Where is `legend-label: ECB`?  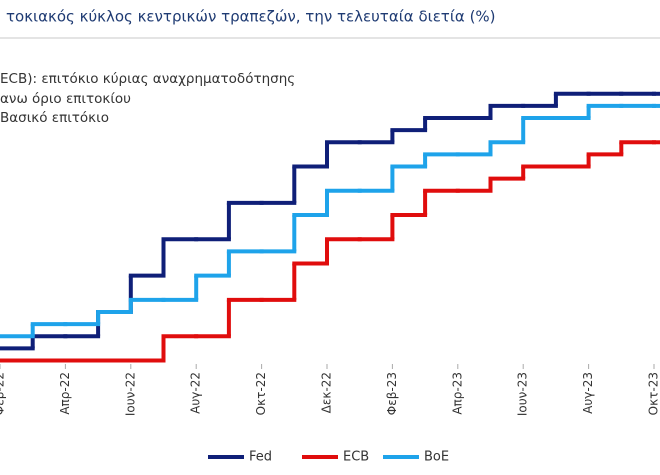
legend-label: ECB is located at coordinates (356, 457).